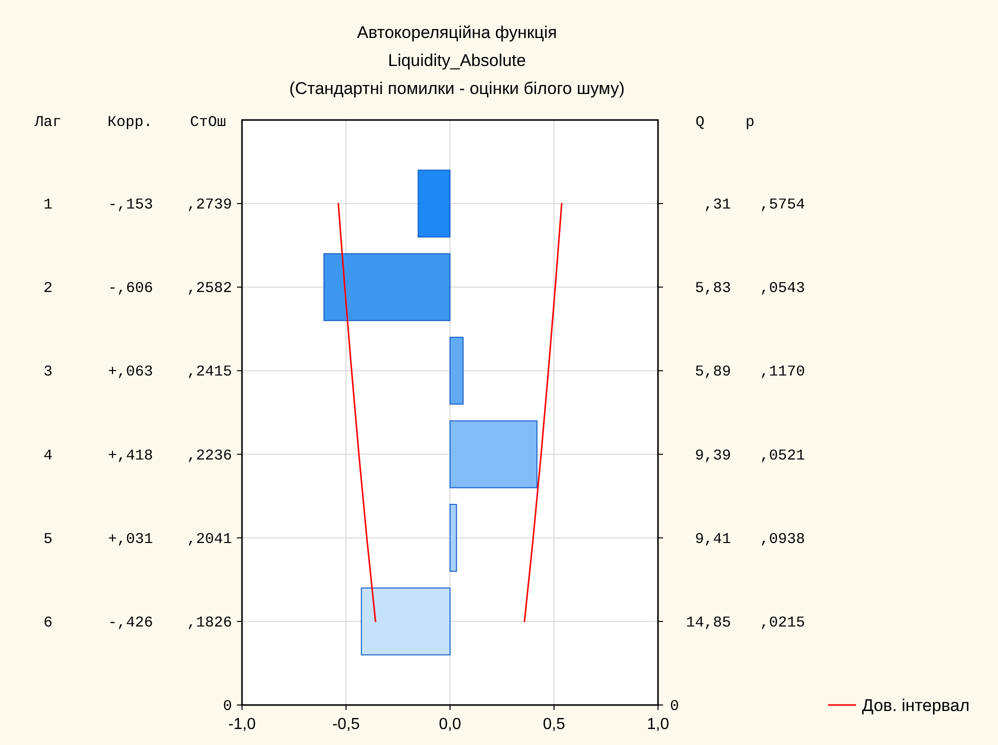 The image size is (998, 745). What do you see at coordinates (209, 623) in the screenshot?
I see `text: ,1826` at bounding box center [209, 623].